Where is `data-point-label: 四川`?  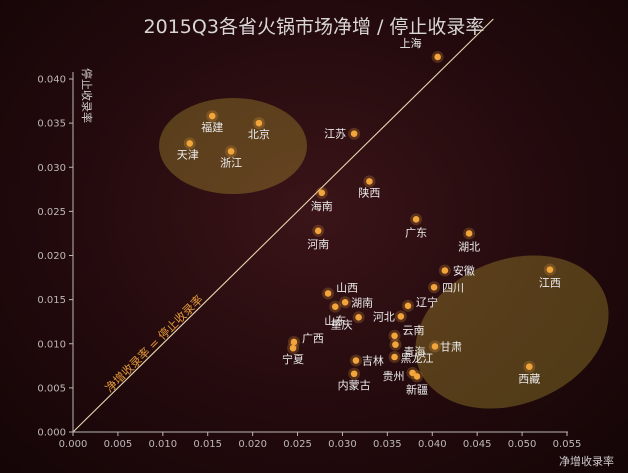 data-point-label: 四川 is located at coordinates (453, 287).